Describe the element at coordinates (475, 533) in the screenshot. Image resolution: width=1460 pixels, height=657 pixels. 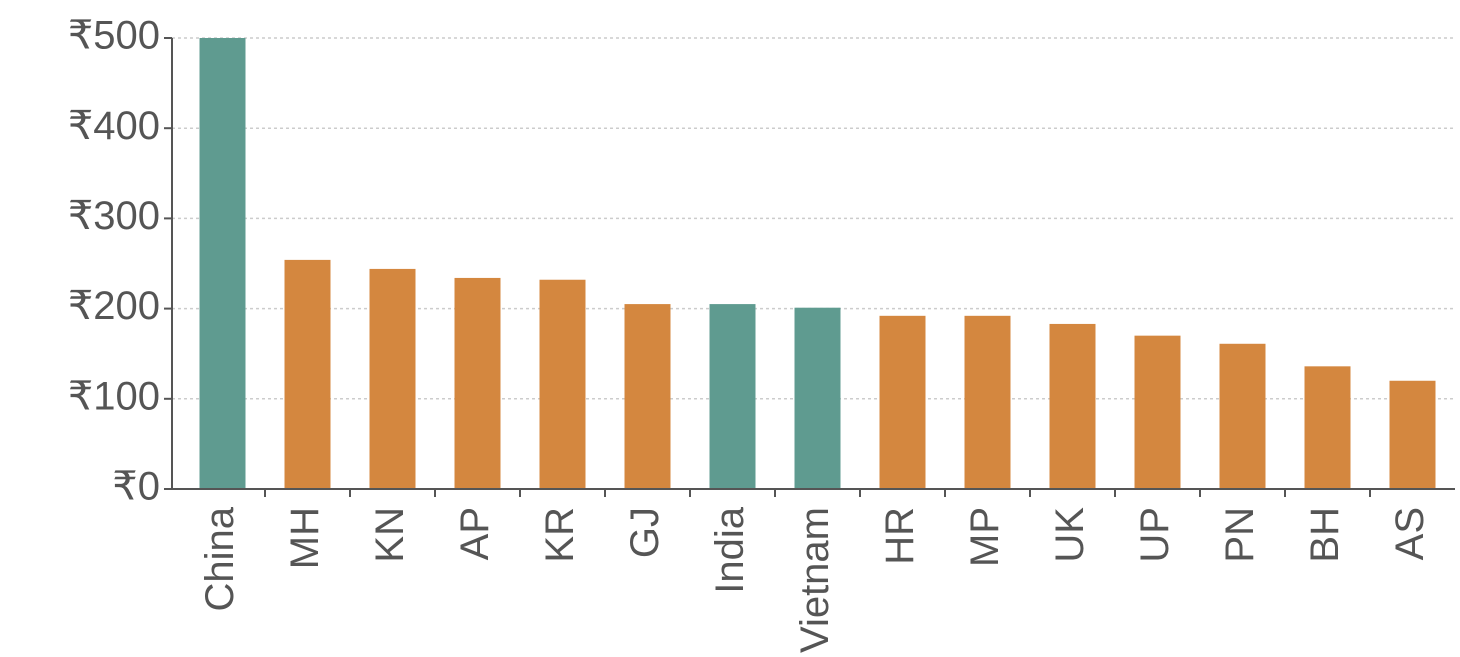
I see `x-tick-label: AP` at that location.